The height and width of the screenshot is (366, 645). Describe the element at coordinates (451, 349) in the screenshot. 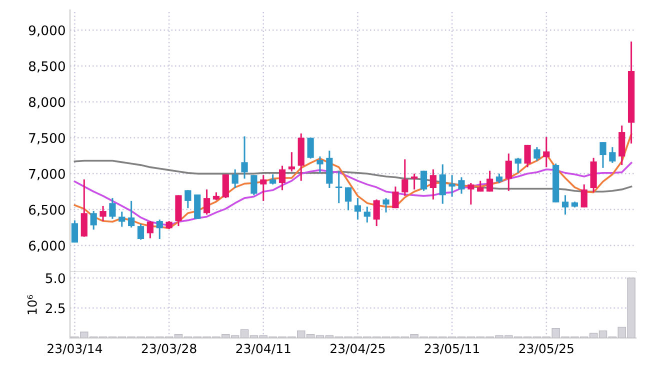

I see `x-tick-label: 23/05/11` at that location.